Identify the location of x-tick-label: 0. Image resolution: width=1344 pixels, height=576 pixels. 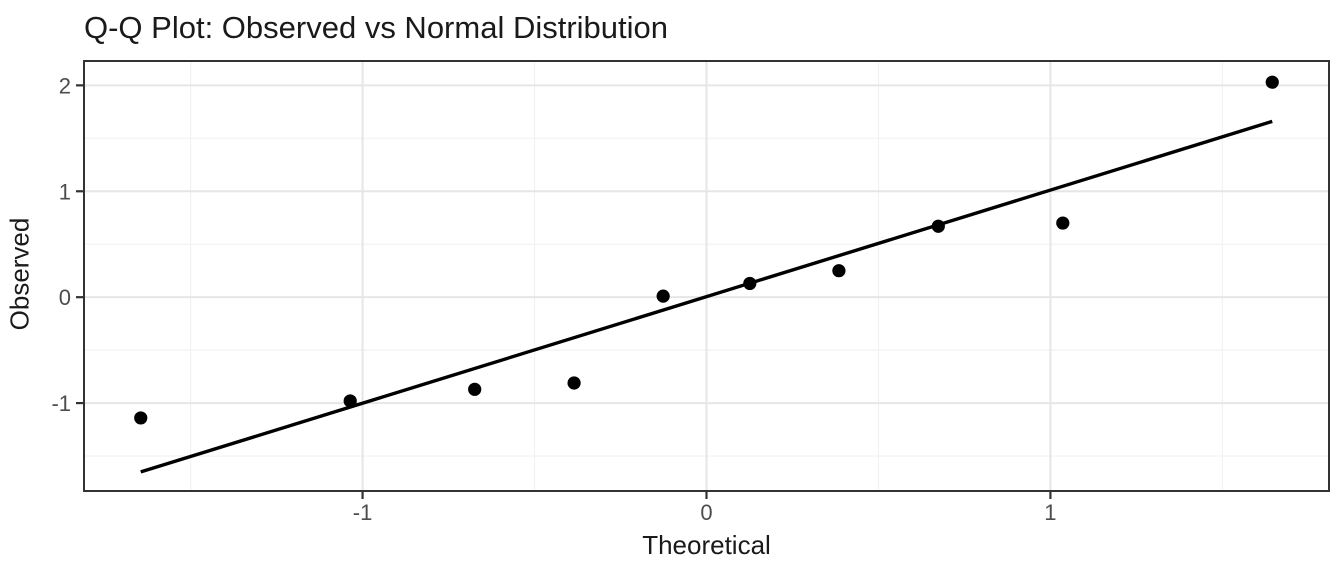
(706, 512).